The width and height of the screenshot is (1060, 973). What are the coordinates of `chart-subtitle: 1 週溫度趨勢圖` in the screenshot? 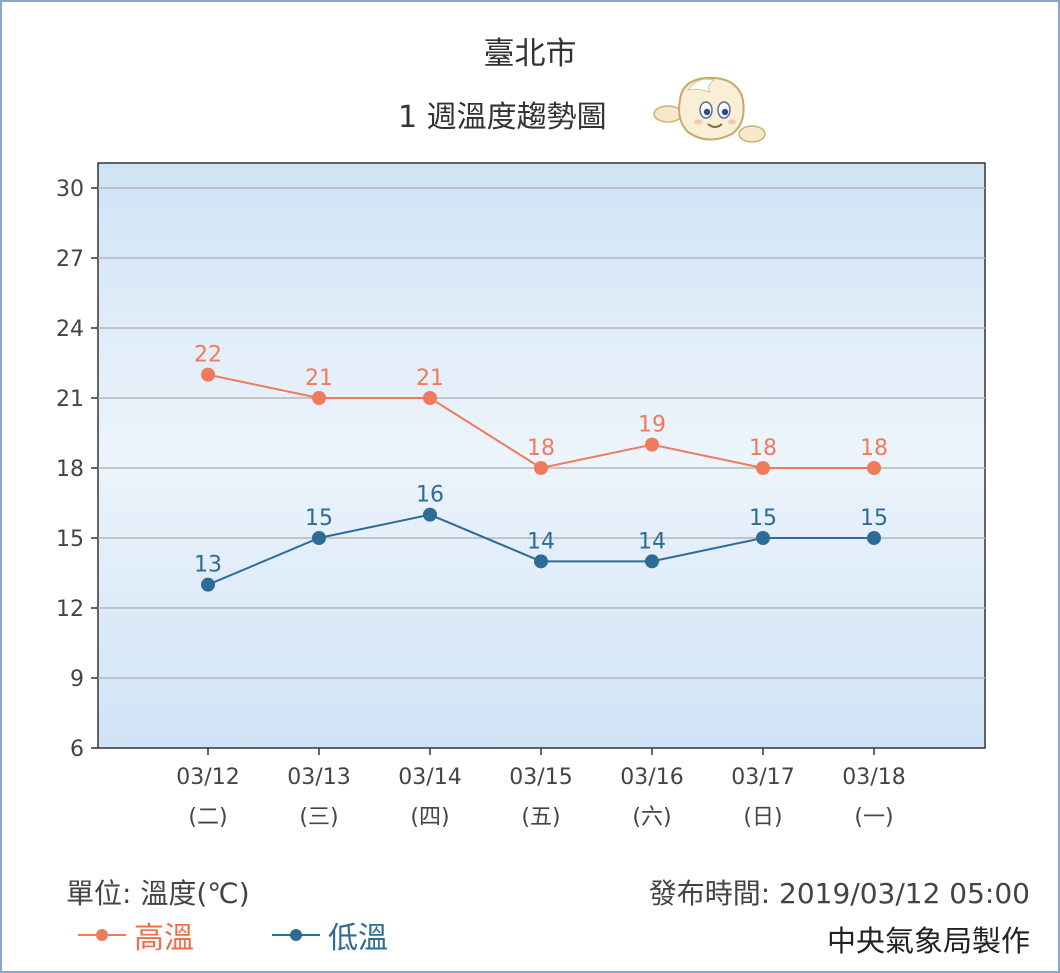 It's located at (502, 117).